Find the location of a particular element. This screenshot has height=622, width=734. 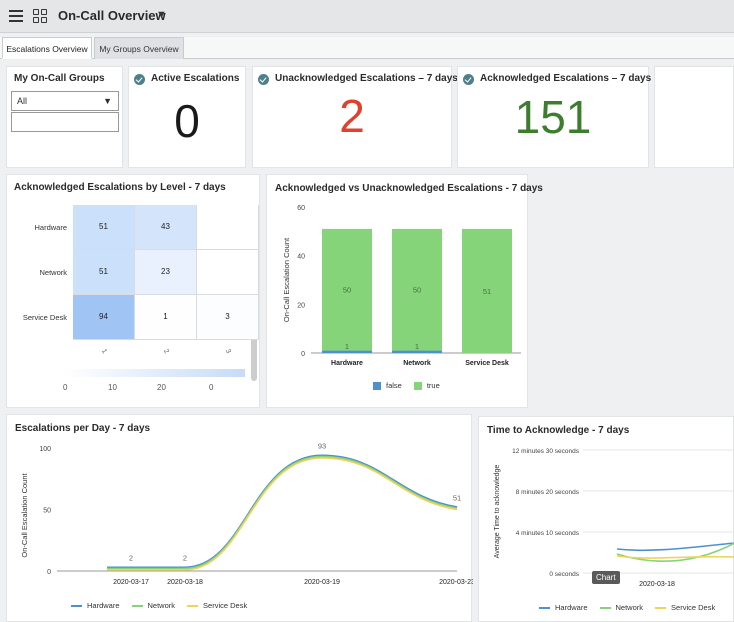

heatmap-color-scale is located at coordinates (154, 373).